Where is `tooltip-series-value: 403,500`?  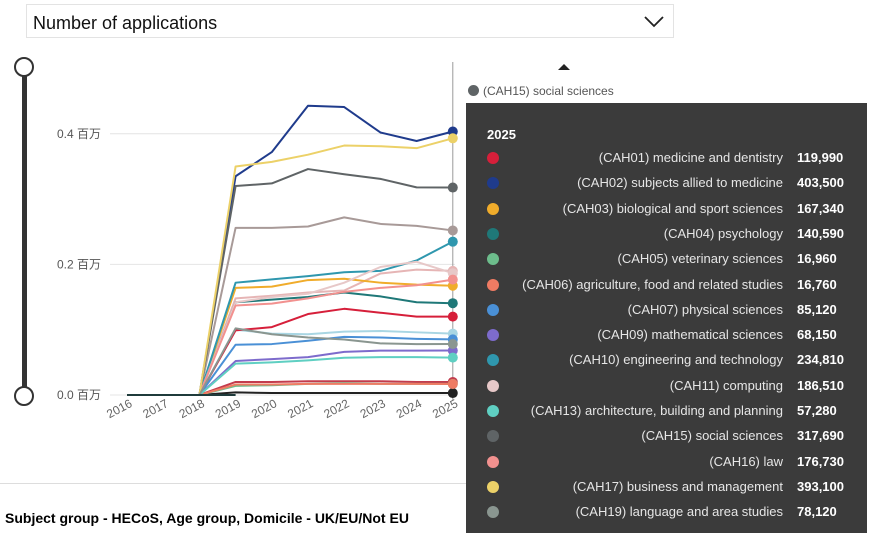 tooltip-series-value: 403,500 is located at coordinates (820, 183).